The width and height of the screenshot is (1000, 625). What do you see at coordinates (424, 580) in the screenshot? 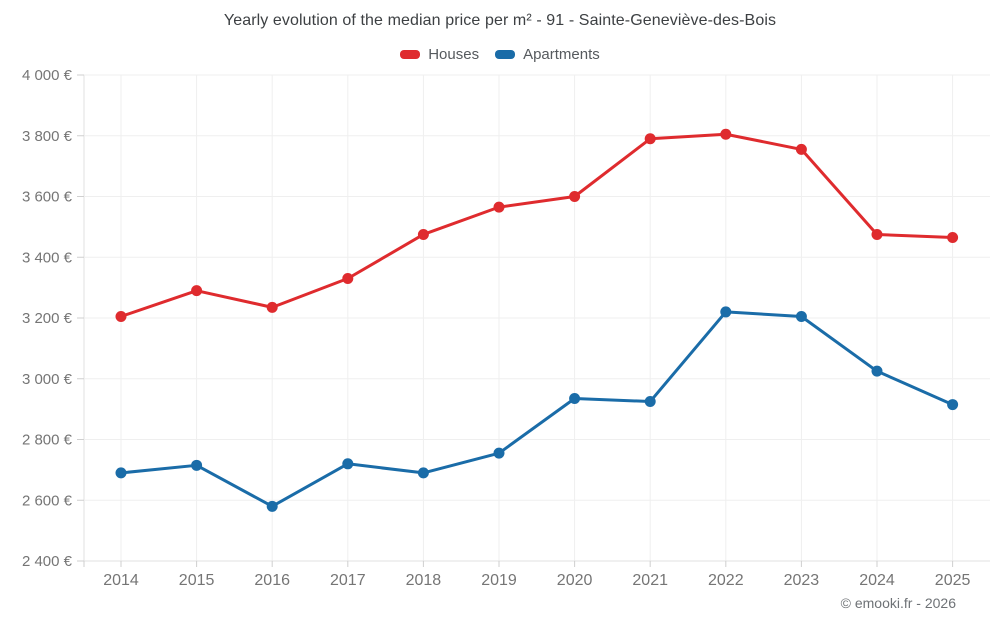
I see `x-axis-label: 2018` at bounding box center [424, 580].